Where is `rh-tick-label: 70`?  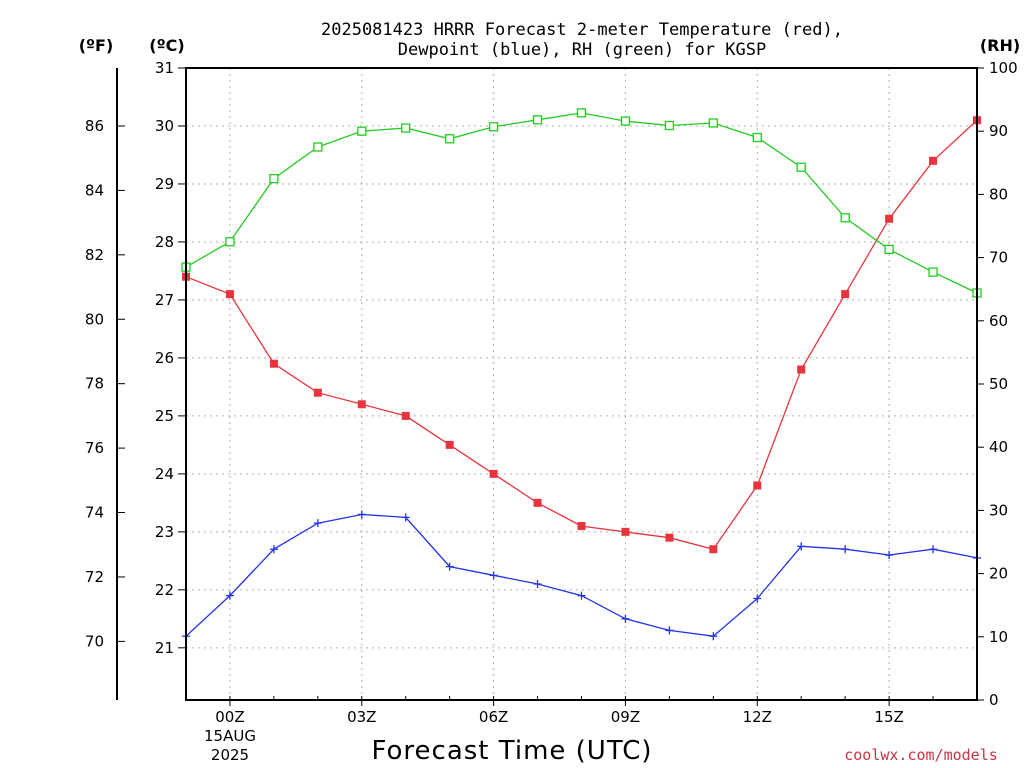 rh-tick-label: 70 is located at coordinates (998, 258).